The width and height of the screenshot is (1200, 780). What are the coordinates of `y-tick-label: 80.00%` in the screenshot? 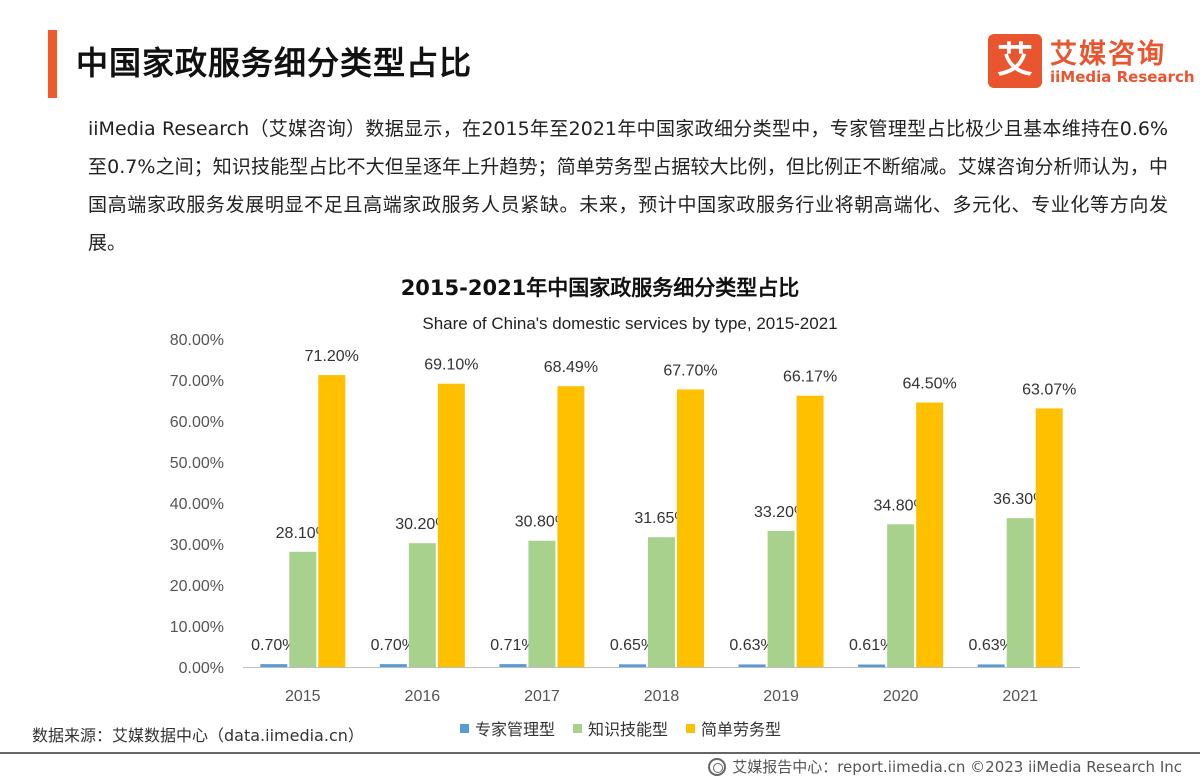 It's located at (197, 340).